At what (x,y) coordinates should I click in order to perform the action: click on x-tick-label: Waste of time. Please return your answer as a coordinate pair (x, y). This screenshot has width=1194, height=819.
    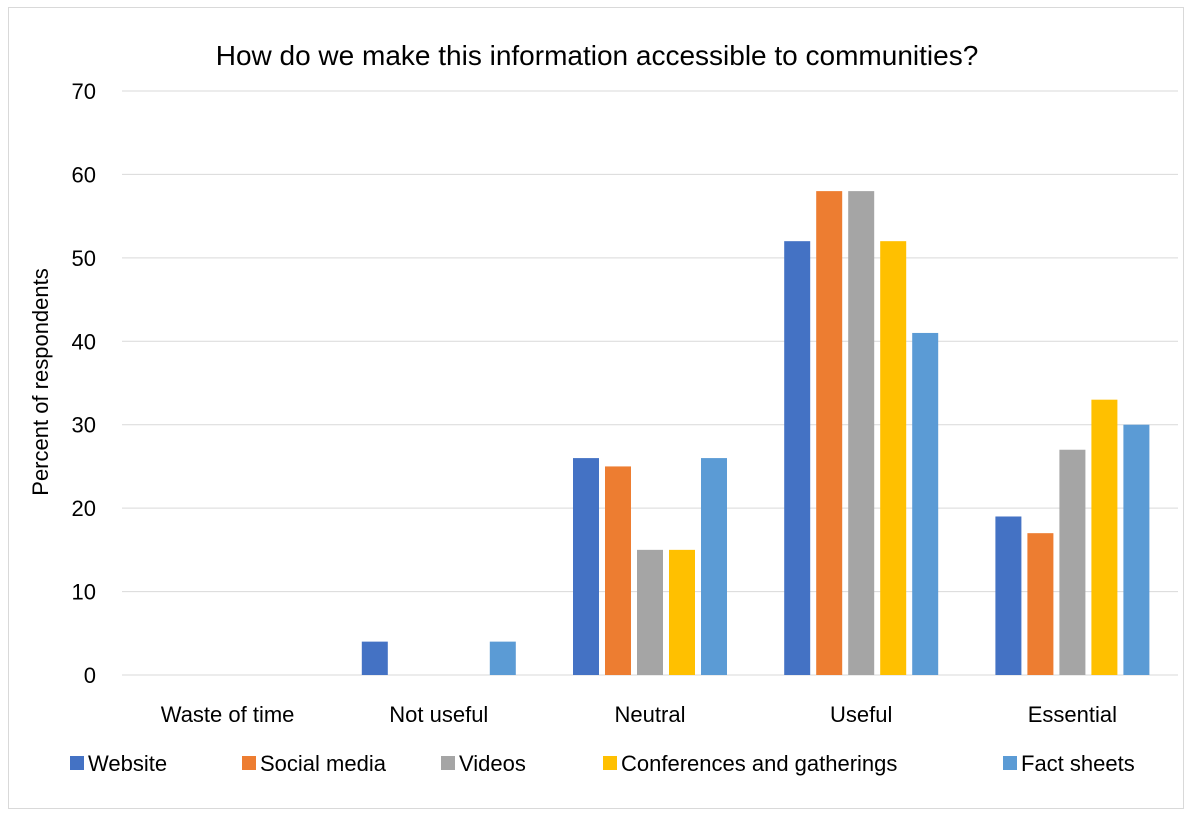
    Looking at the image, I should click on (228, 714).